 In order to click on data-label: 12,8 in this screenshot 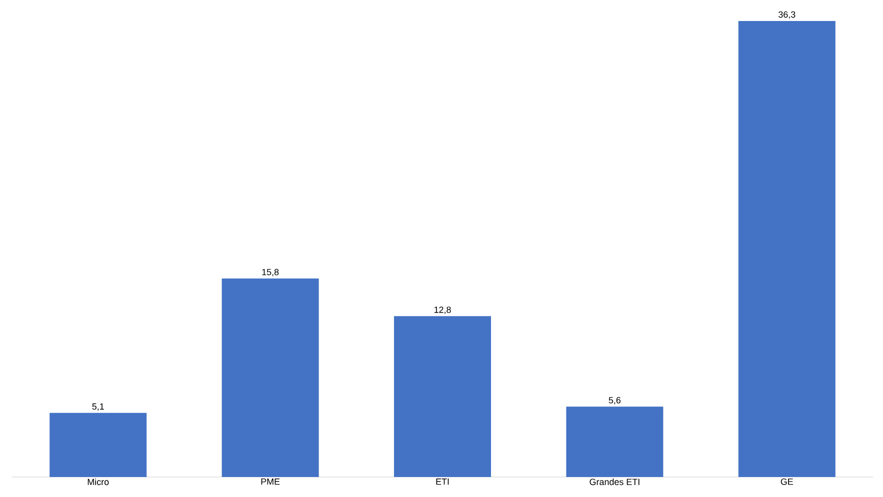, I will do `click(442, 310)`.